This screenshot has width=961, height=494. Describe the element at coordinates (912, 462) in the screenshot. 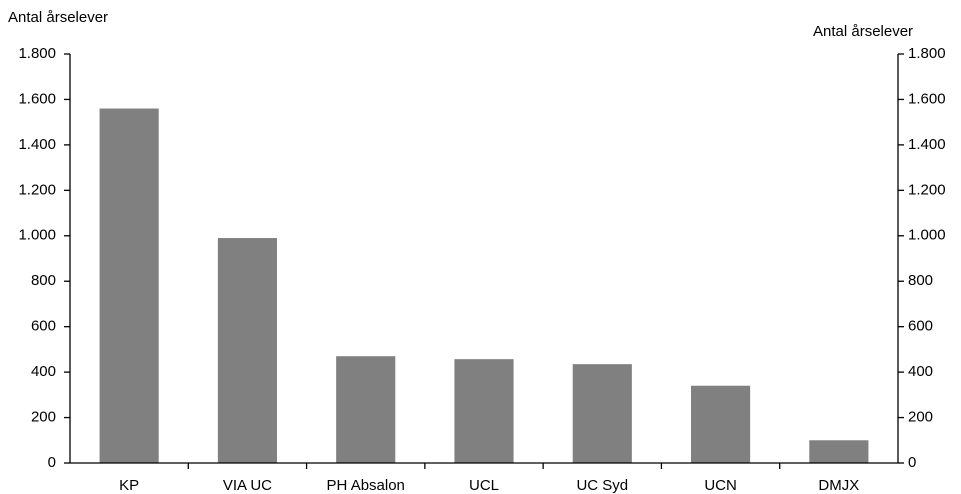

I see `y2-tick-label: 0` at that location.